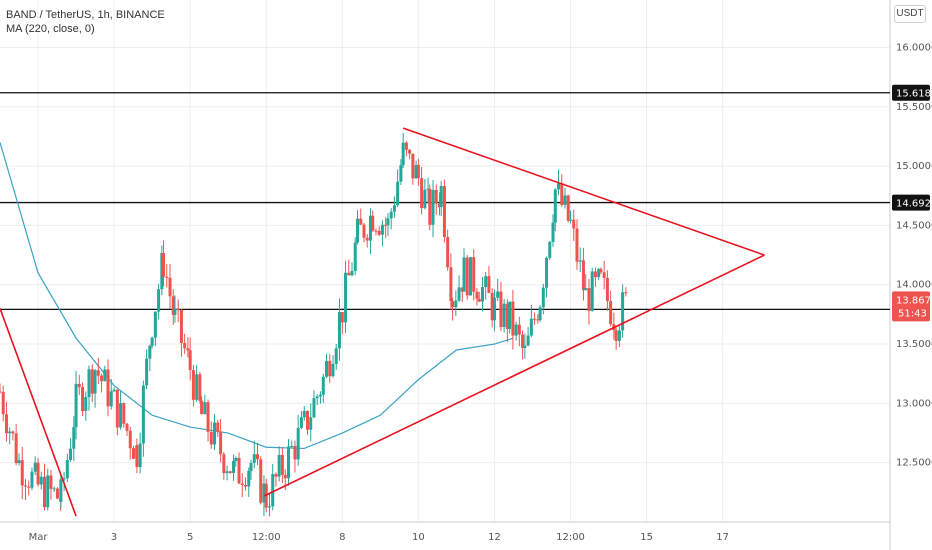 The image size is (932, 550). I want to click on countdown-label: 51:43, so click(912, 313).